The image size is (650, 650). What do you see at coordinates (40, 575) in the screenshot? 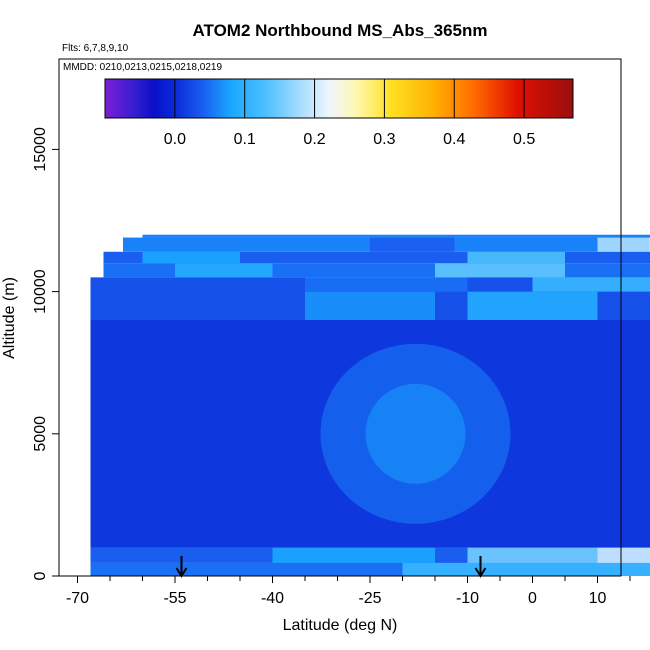
I see `y-tick-label: 0` at bounding box center [40, 575].